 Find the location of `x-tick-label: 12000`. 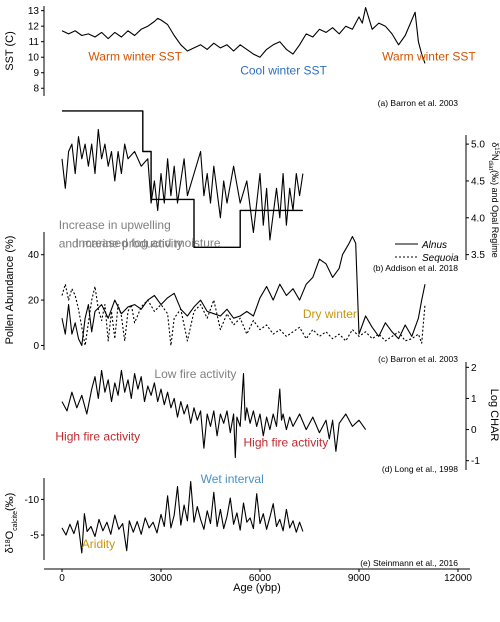

x-tick-label: 12000 is located at coordinates (458, 578).